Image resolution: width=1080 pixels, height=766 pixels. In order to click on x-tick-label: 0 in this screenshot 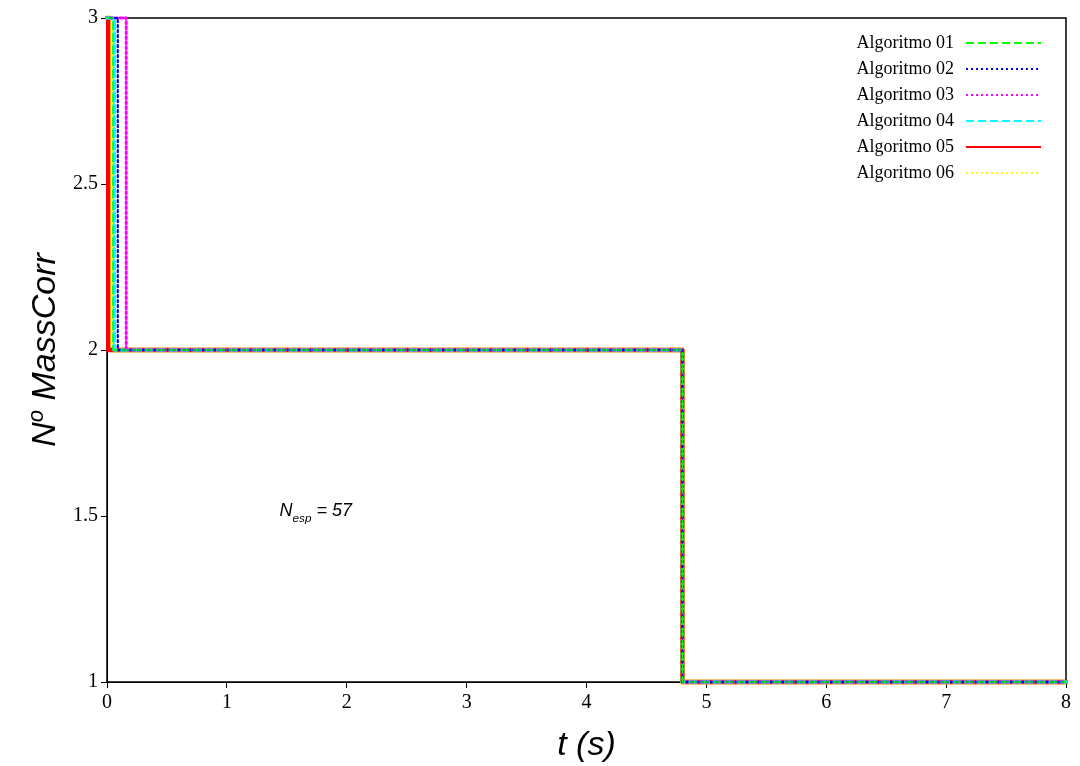, I will do `click(107, 701)`.